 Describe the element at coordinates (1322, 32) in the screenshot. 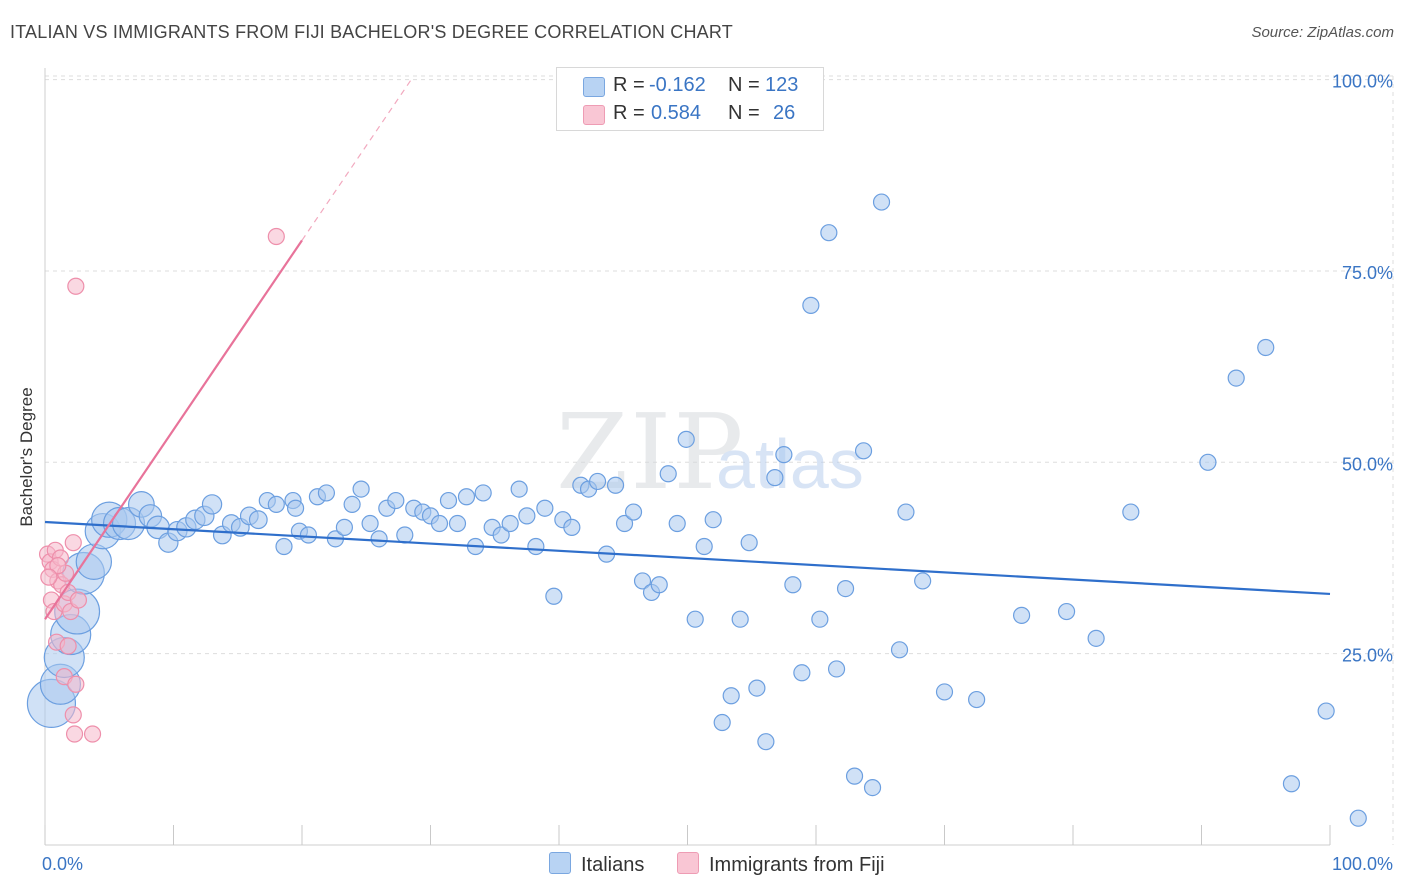

I see `source-label: Source: ZipAtlas.com` at that location.